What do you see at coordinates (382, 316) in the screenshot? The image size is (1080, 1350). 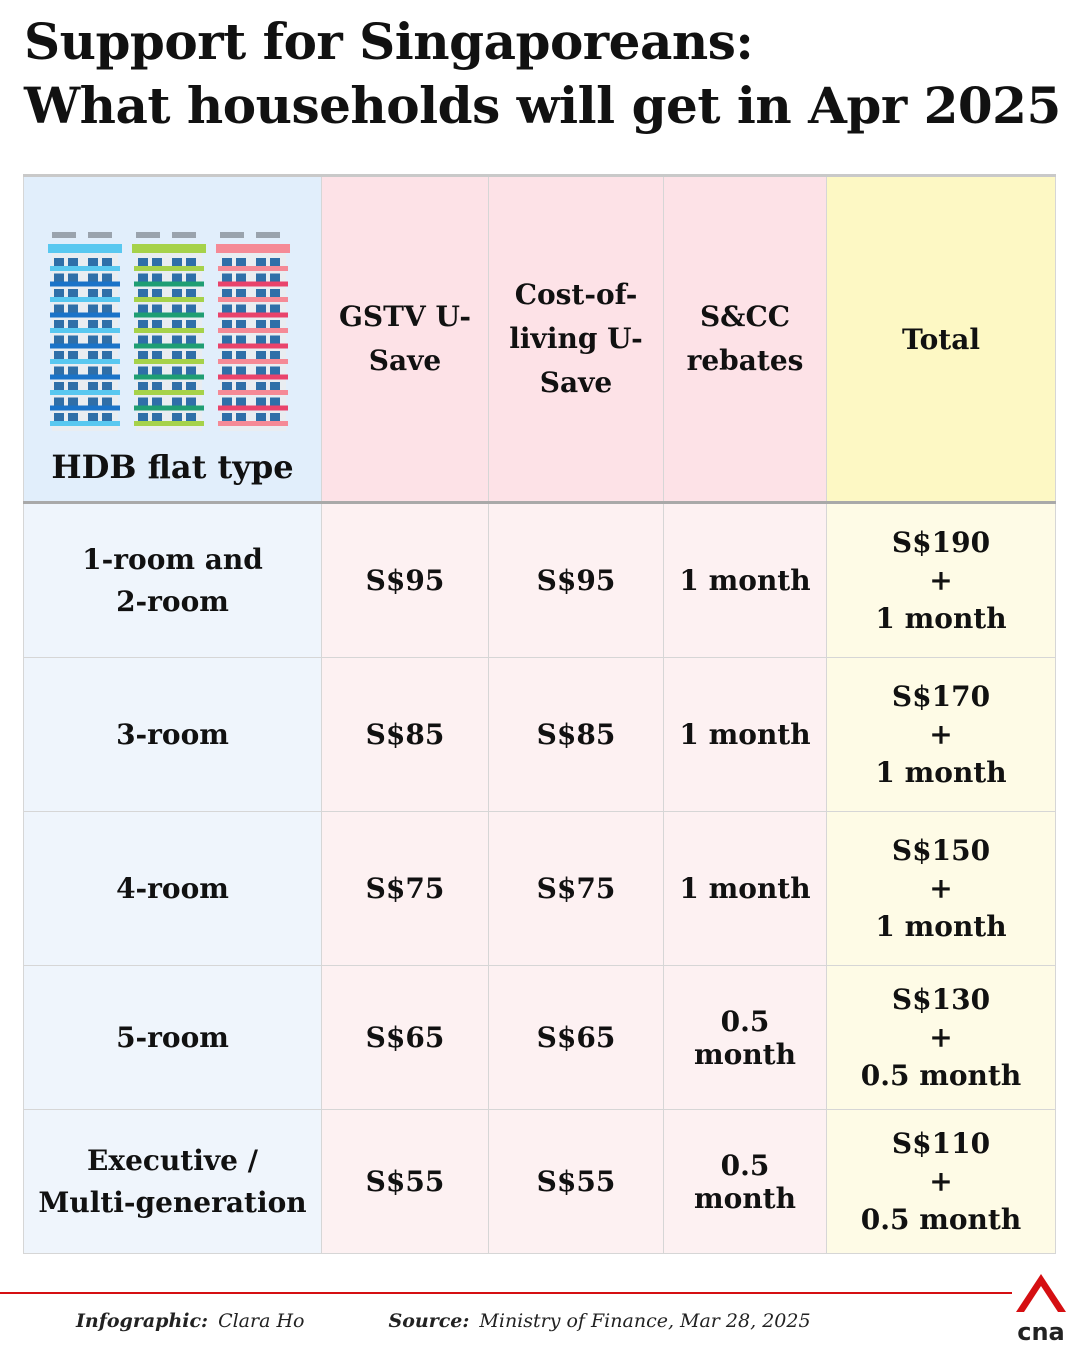 I see `header-gstv-line1: GSTV` at bounding box center [382, 316].